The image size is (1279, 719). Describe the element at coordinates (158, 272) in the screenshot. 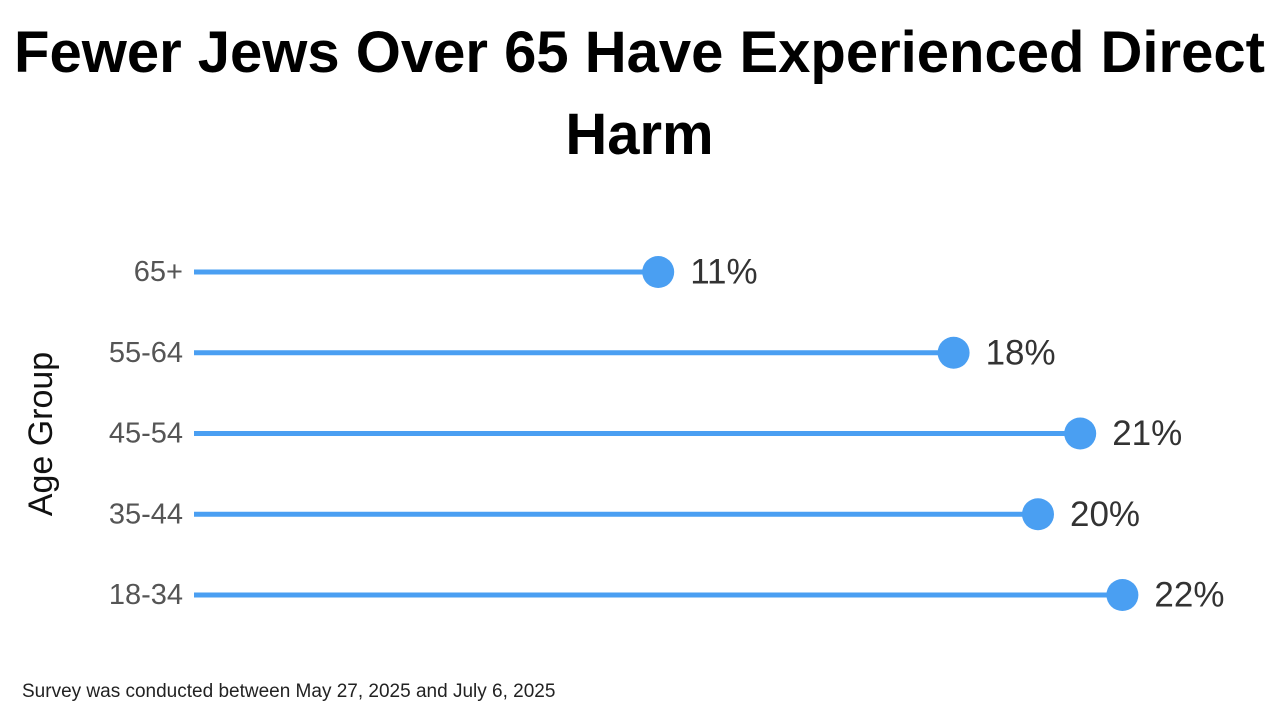

I see `y-tick-label: 65+` at that location.